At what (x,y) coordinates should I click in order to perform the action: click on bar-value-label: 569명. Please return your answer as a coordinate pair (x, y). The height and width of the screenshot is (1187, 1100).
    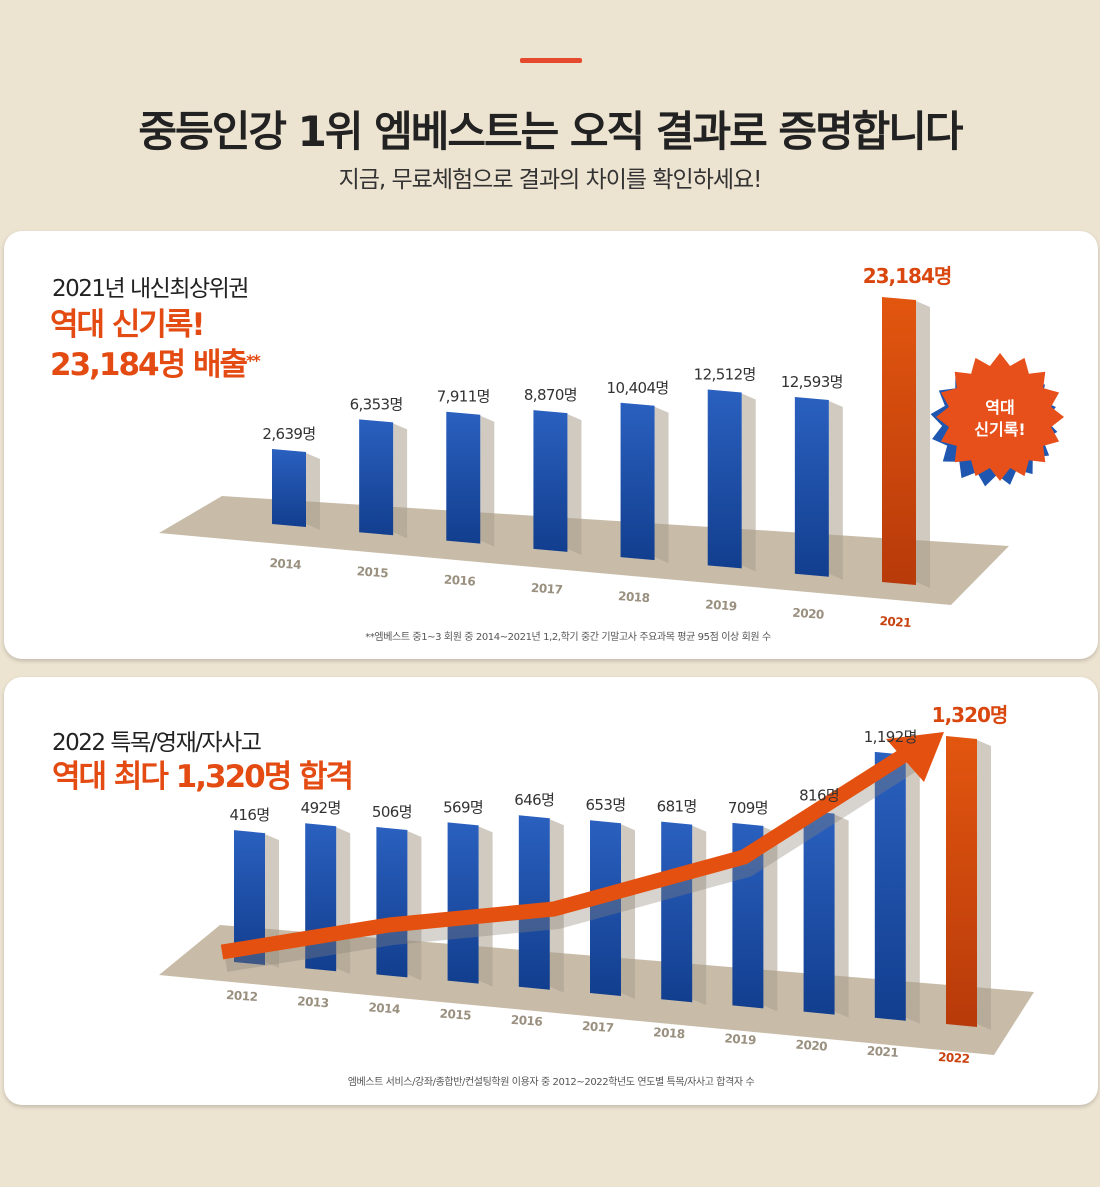
    Looking at the image, I should click on (463, 807).